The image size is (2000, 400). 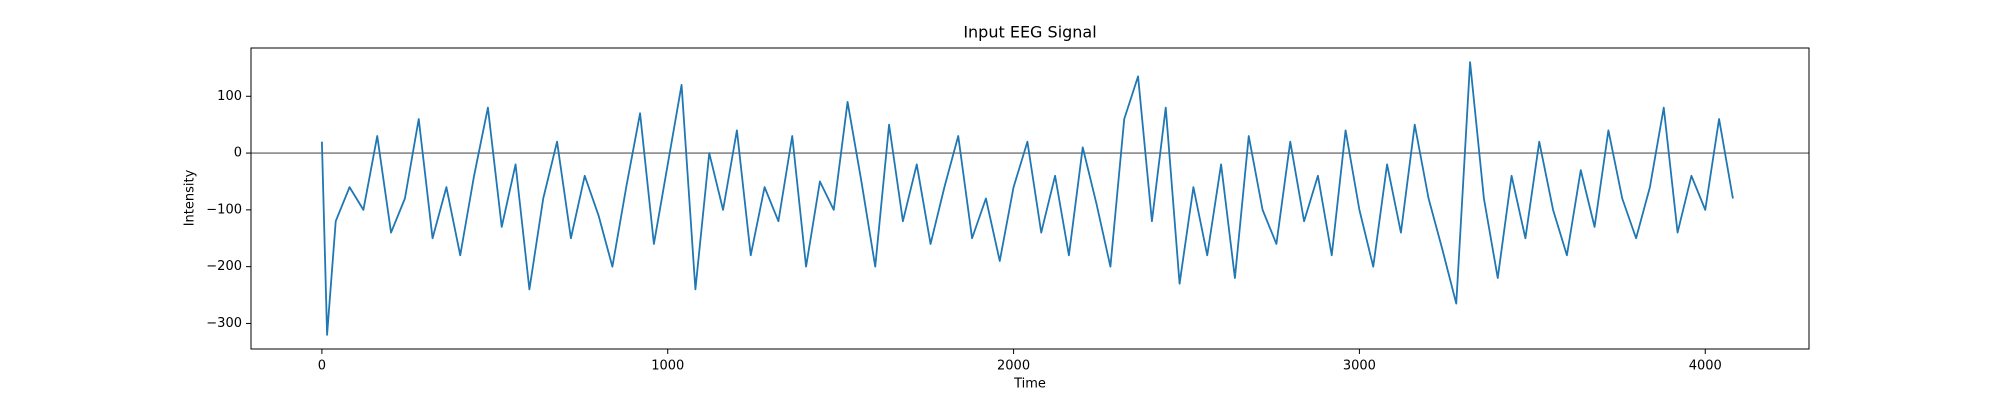 I want to click on chart-title: Input EEG Signal, so click(x=1029, y=32).